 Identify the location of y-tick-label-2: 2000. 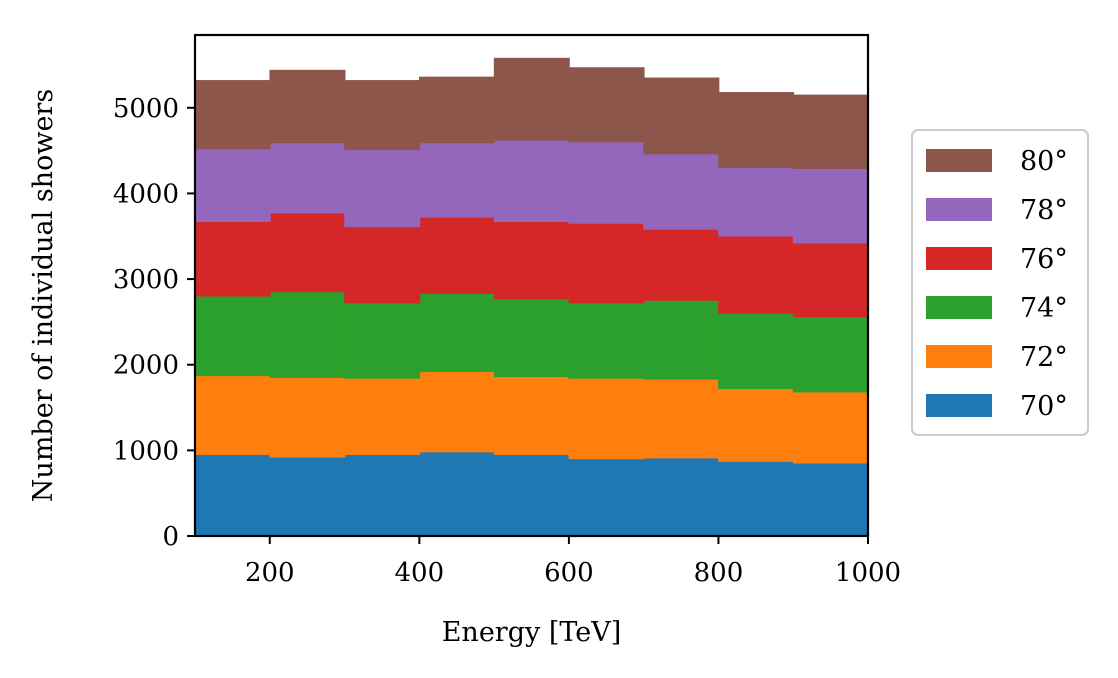
(146, 366).